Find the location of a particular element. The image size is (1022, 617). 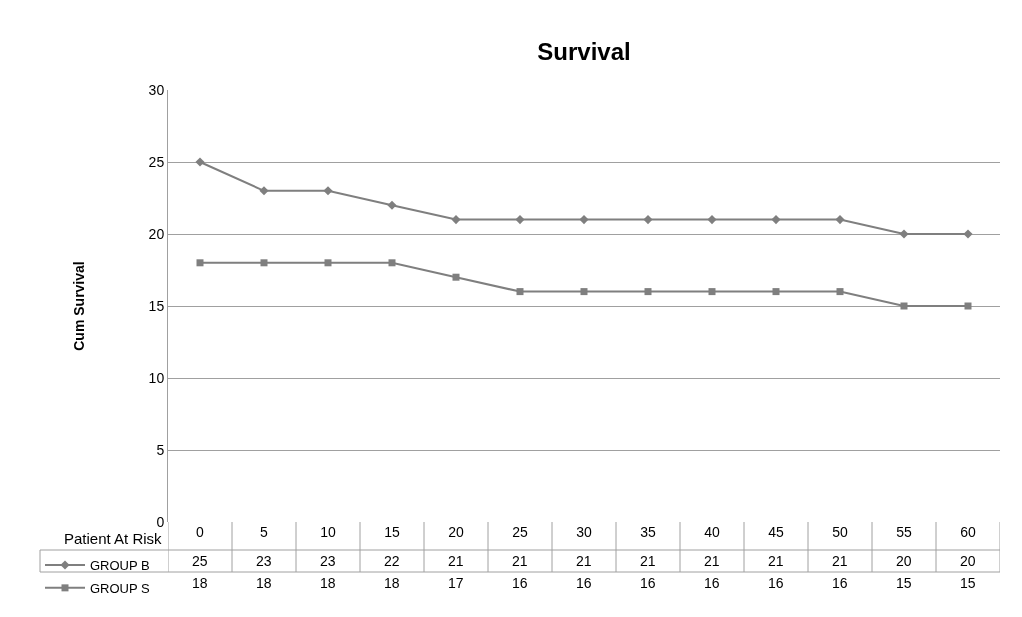

x-axis-title: Patient At Risk is located at coordinates (113, 538).